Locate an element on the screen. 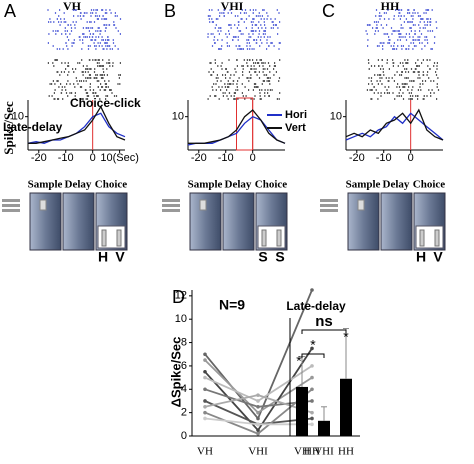 The height and width of the screenshot is (464, 474). x-tick-label: 10(Sec) is located at coordinates (119, 158).